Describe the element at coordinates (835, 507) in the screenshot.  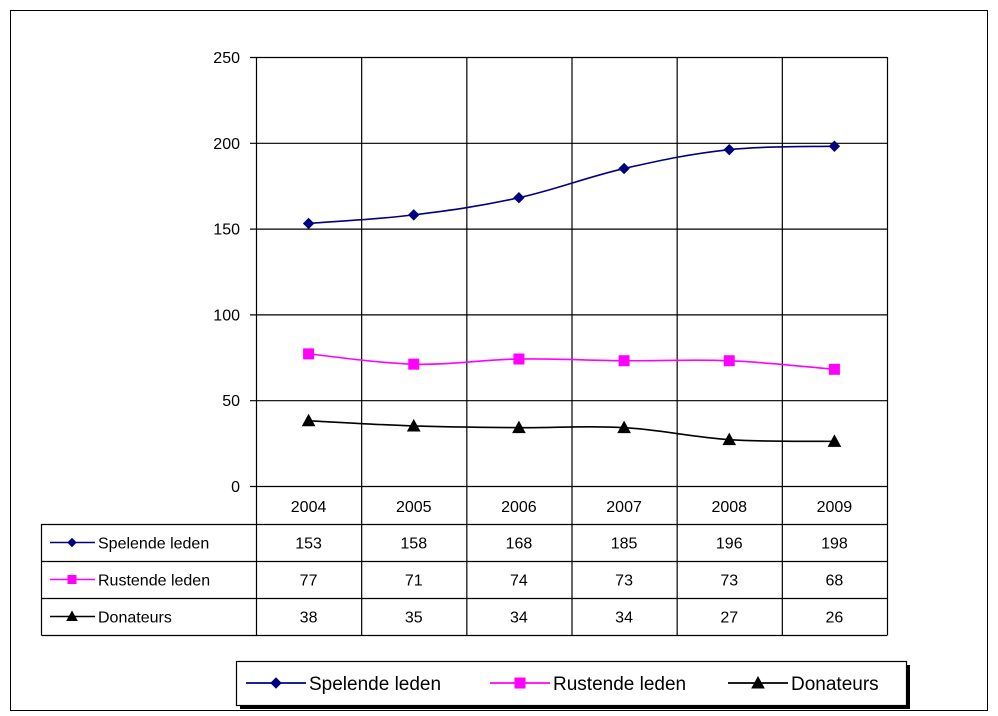
I see `x-tick-label: 2009` at that location.